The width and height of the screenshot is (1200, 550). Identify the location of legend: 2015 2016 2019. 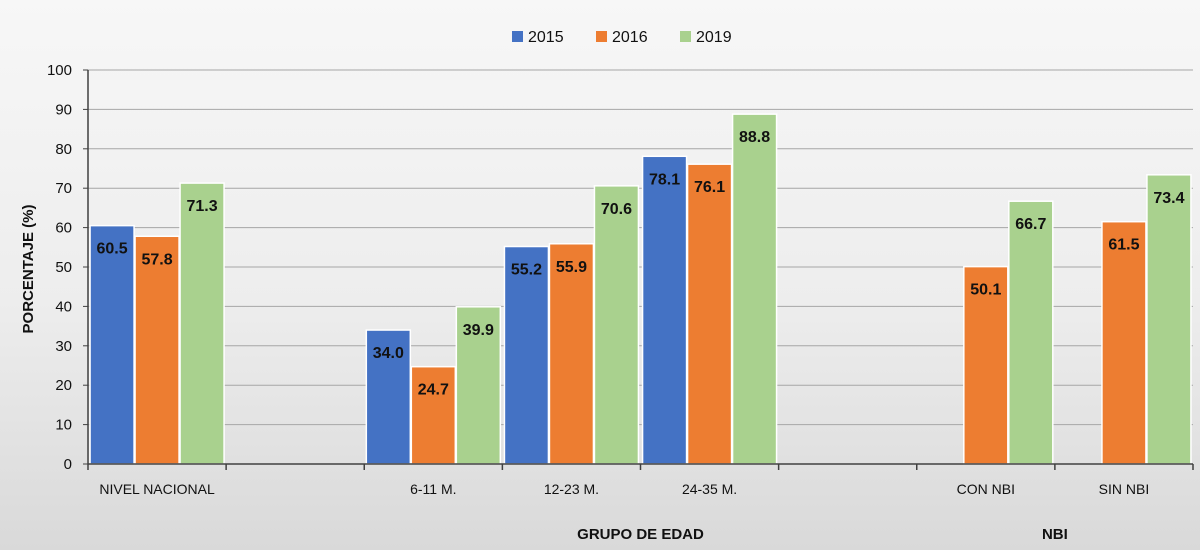
(622, 37).